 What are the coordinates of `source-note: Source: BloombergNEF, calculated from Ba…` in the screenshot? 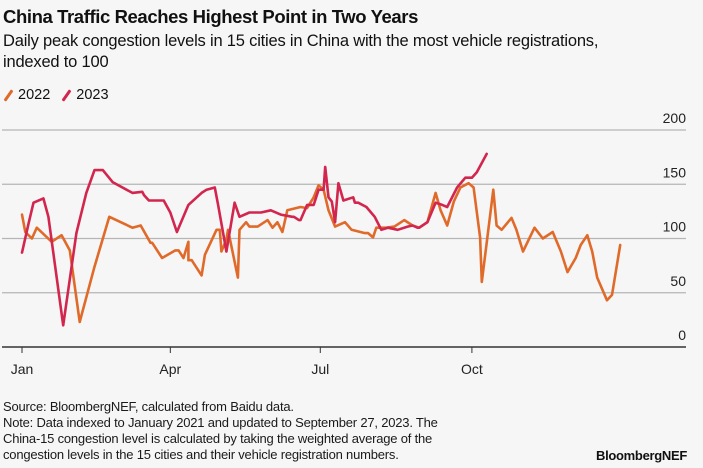 It's located at (148, 406).